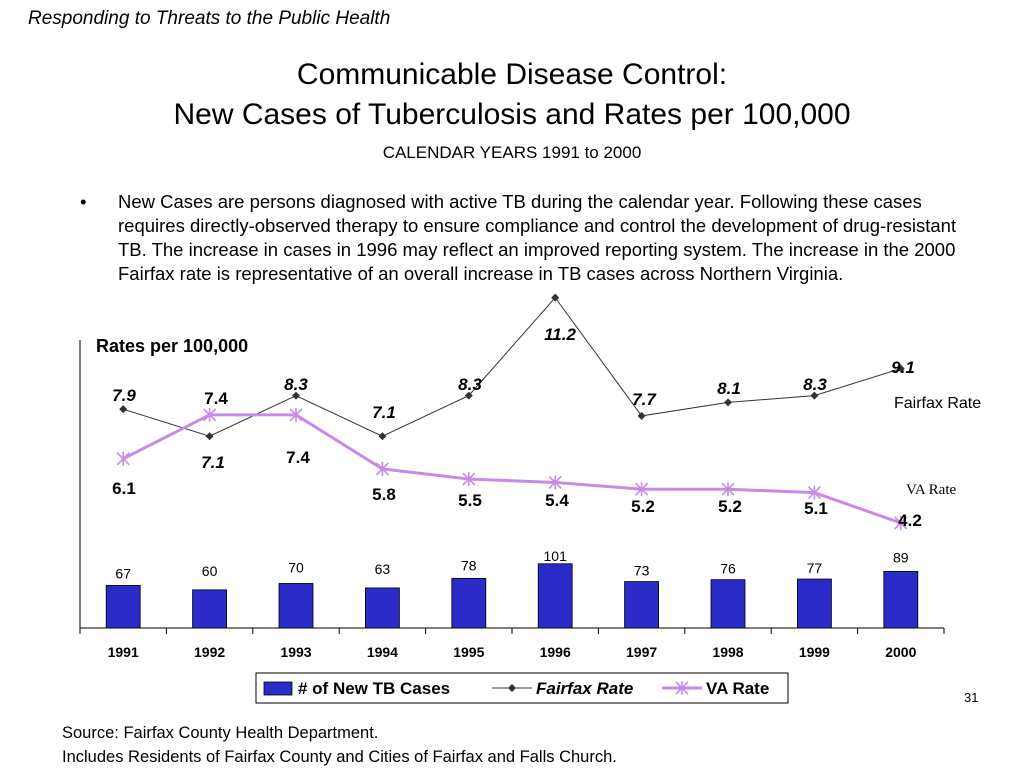 This screenshot has height=768, width=1024. I want to click on bar-value-label: 73, so click(642, 571).